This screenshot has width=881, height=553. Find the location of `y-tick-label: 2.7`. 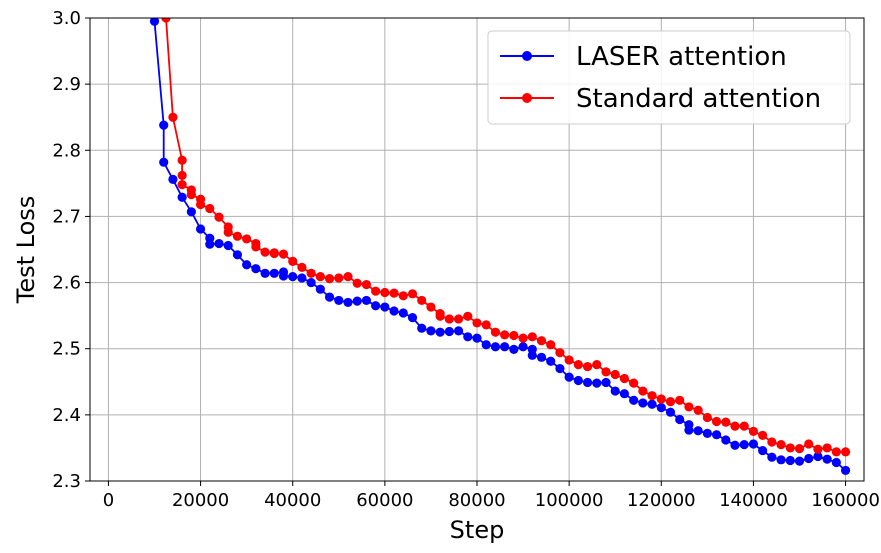

y-tick-label: 2.7 is located at coordinates (66, 216).